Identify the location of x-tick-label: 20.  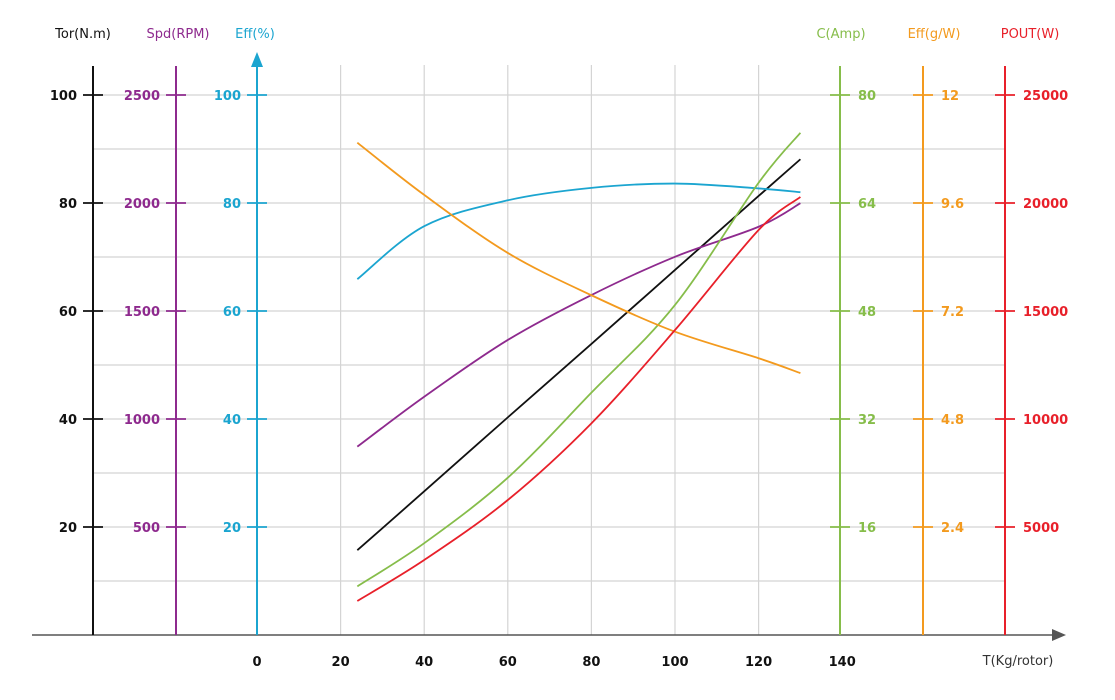
(341, 662).